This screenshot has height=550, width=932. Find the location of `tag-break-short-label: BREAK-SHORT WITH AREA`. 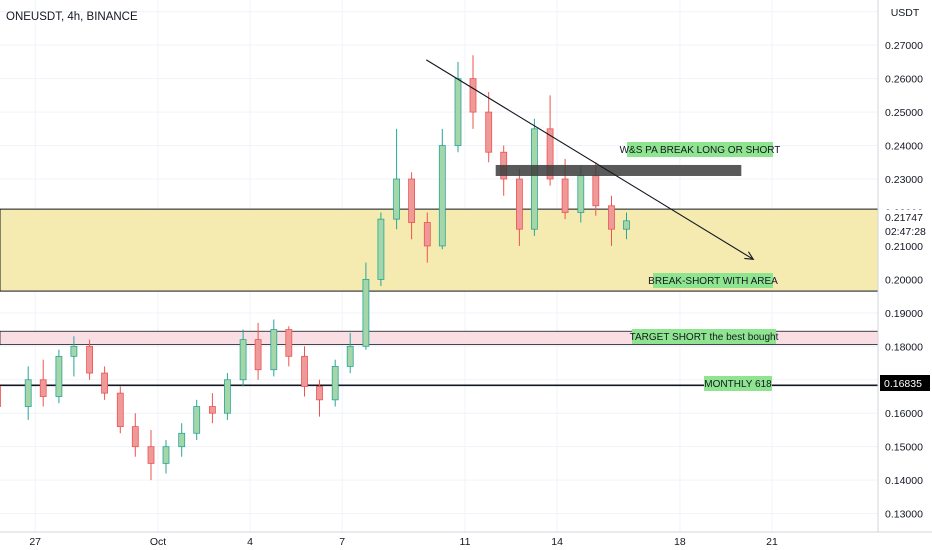

tag-break-short-label: BREAK-SHORT WITH AREA is located at coordinates (713, 281).